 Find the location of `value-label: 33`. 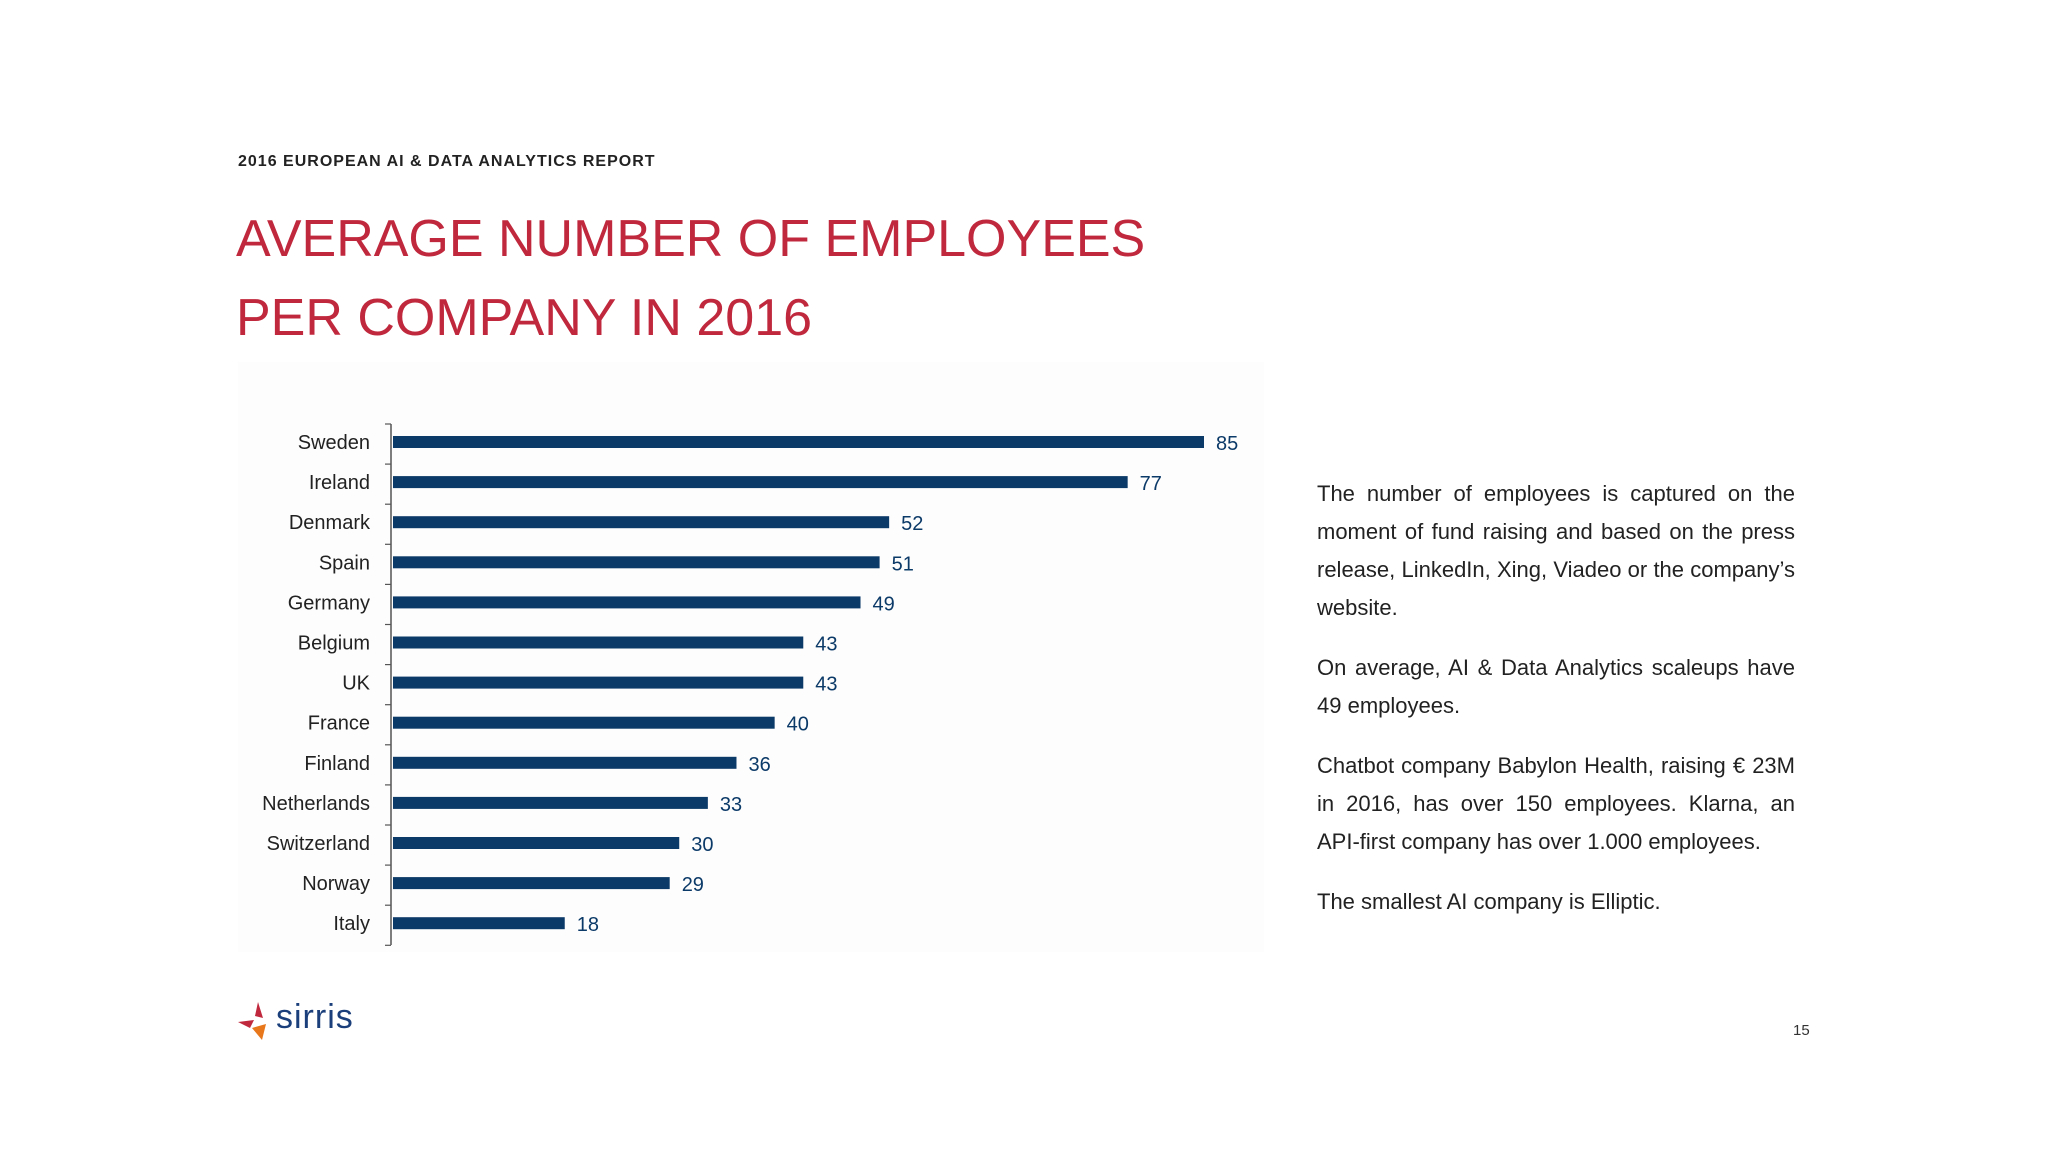

value-label: 33 is located at coordinates (731, 805).